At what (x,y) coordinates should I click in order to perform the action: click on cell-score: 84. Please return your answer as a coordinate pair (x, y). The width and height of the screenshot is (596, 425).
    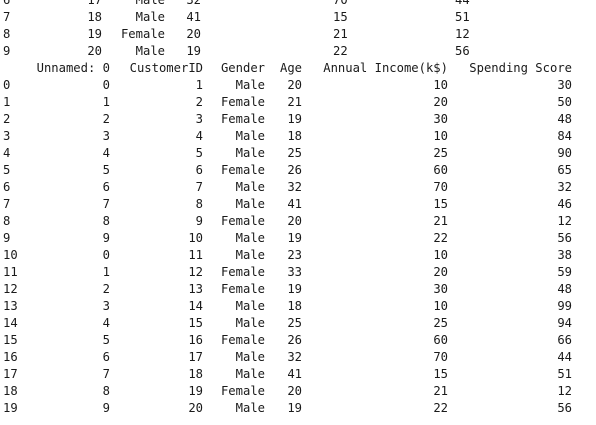
    Looking at the image, I should click on (564, 136).